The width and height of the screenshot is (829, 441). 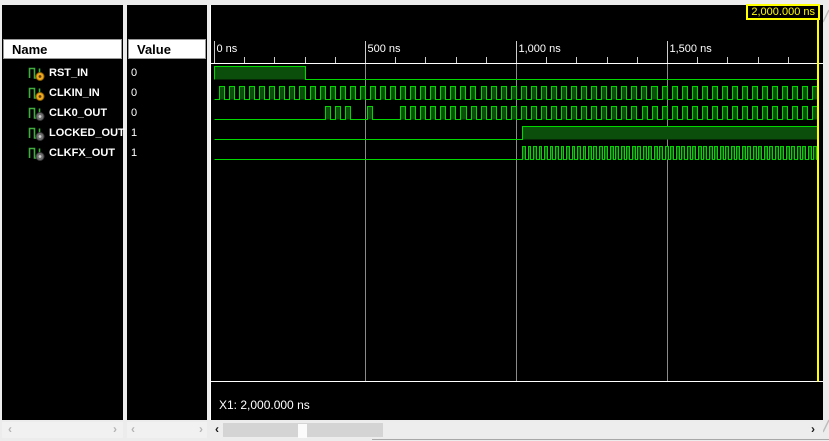 What do you see at coordinates (62, 430) in the screenshot?
I see `name-panel-hscrollbar: ‹ ›` at bounding box center [62, 430].